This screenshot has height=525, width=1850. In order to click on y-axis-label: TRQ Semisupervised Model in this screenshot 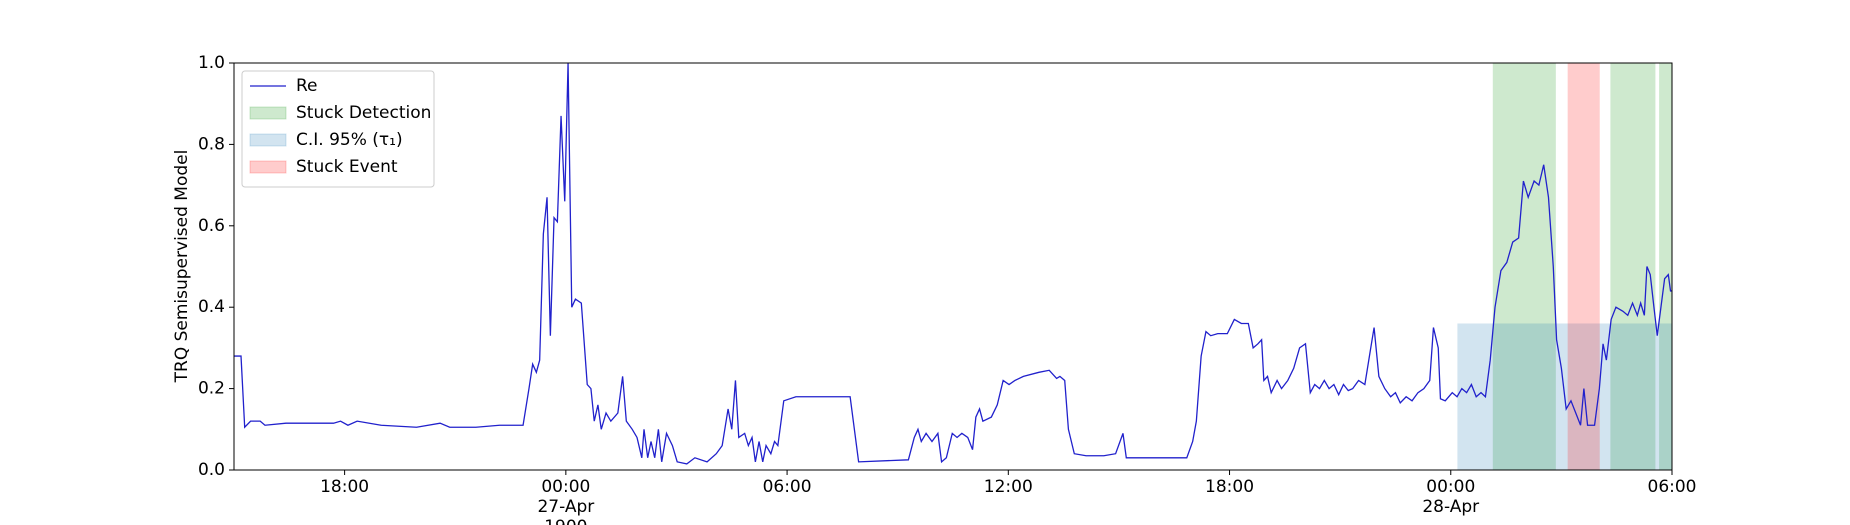, I will do `click(182, 267)`.